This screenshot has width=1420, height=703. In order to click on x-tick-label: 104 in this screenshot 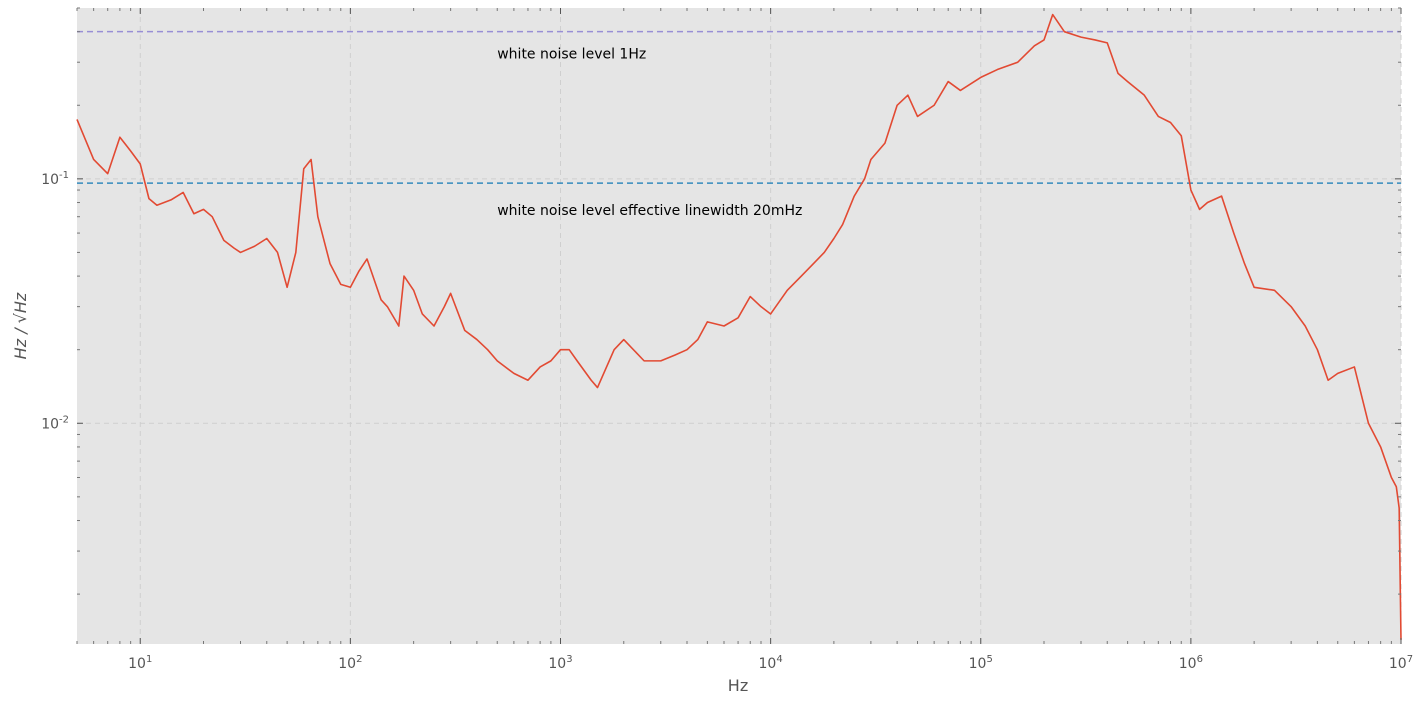, I will do `click(771, 663)`.